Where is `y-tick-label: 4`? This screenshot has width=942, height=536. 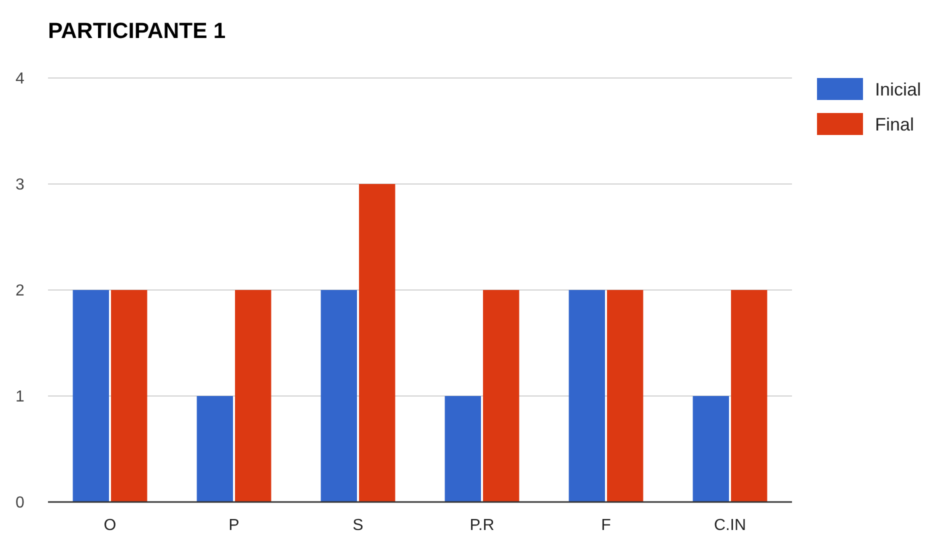
y-tick-label: 4 is located at coordinates (20, 79).